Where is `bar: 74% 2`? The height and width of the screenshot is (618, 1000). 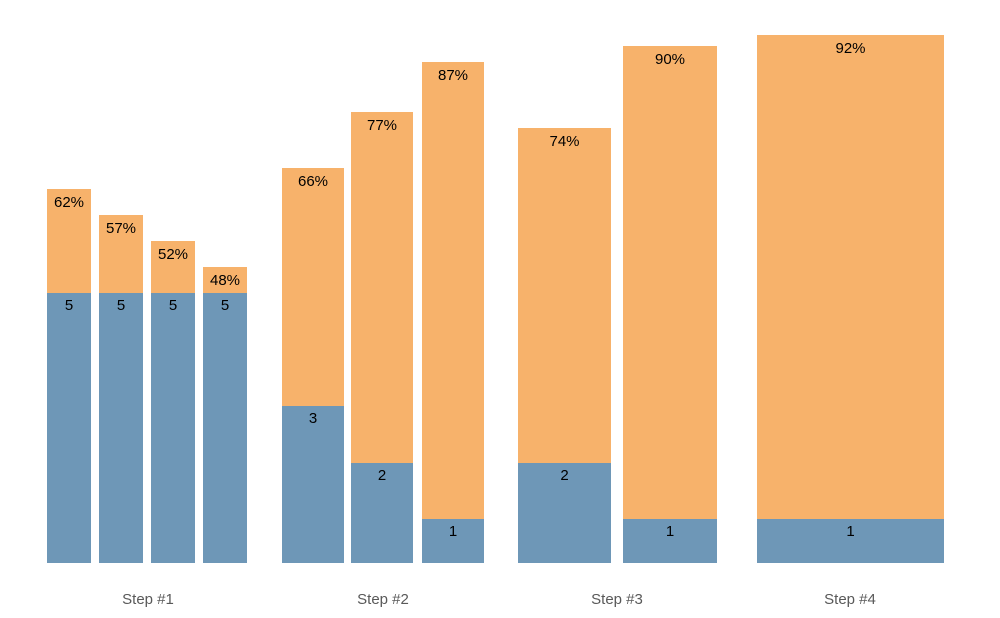
bar: 74% 2 is located at coordinates (564, 345).